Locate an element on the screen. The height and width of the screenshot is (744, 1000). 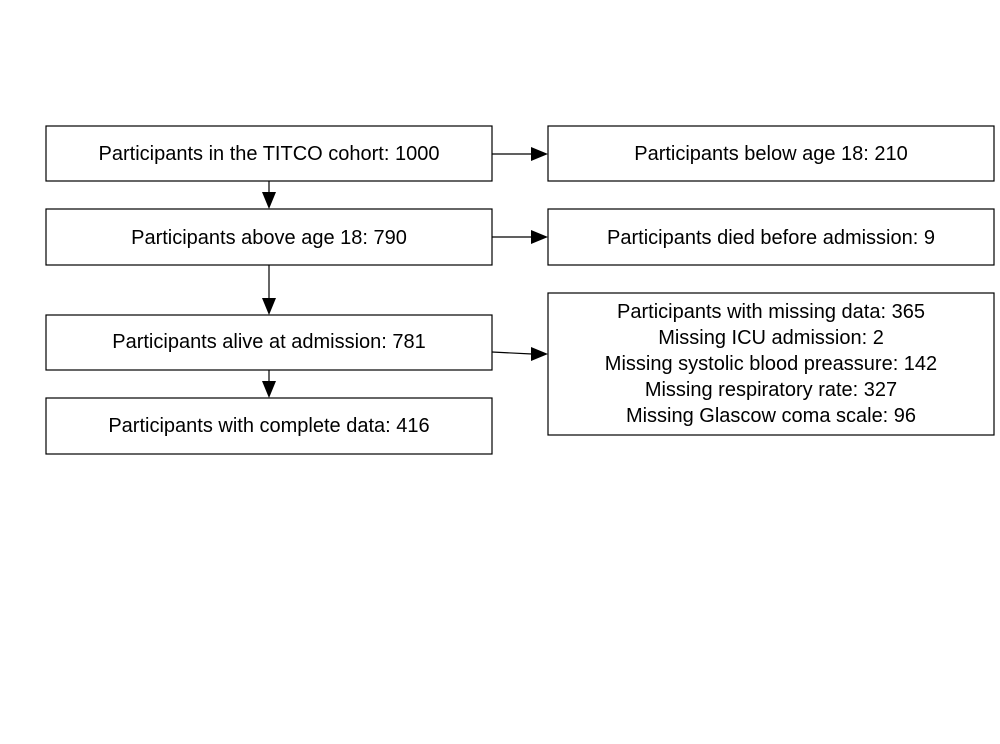
node-alive-at-admission-label: Participants alive at admission: 781 is located at coordinates (269, 342).